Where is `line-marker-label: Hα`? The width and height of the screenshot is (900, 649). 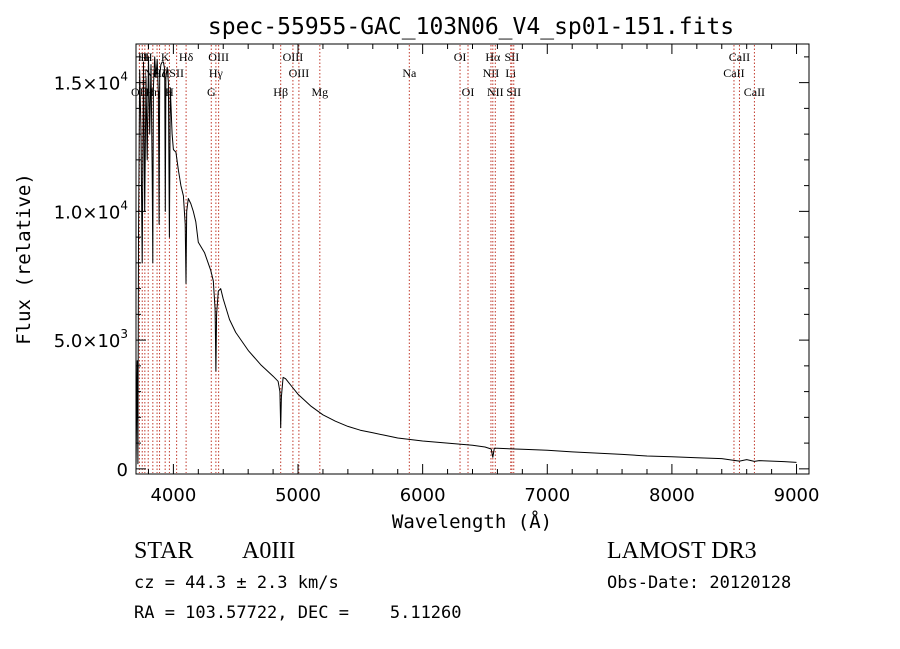 line-marker-label: Hα is located at coordinates (493, 57).